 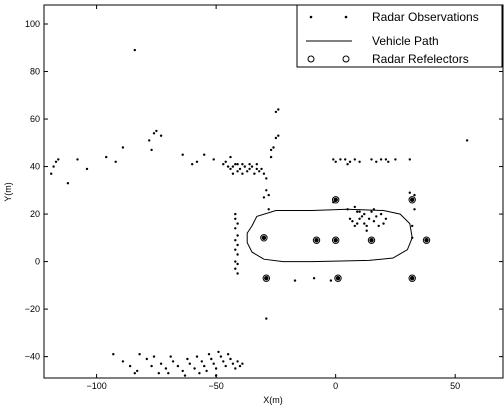 I want to click on legend-box, so click(x=399, y=36).